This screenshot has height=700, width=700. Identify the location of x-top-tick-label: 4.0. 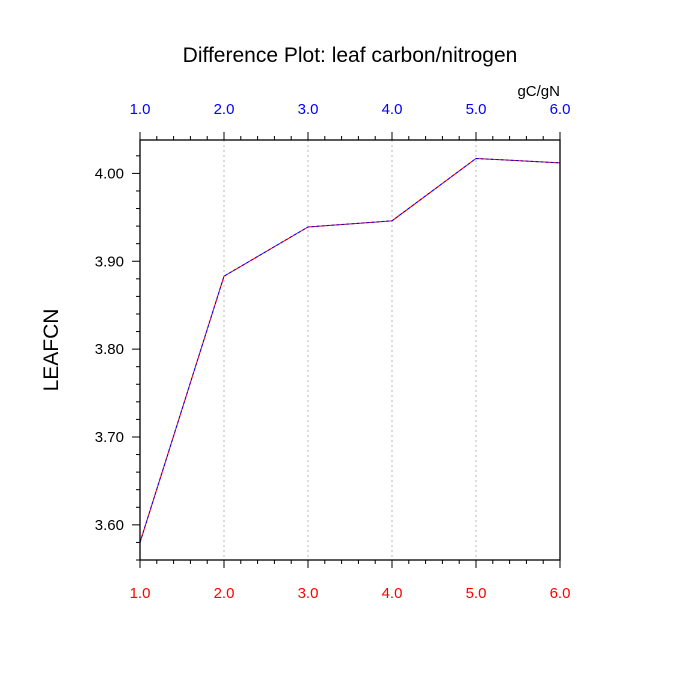
(392, 109).